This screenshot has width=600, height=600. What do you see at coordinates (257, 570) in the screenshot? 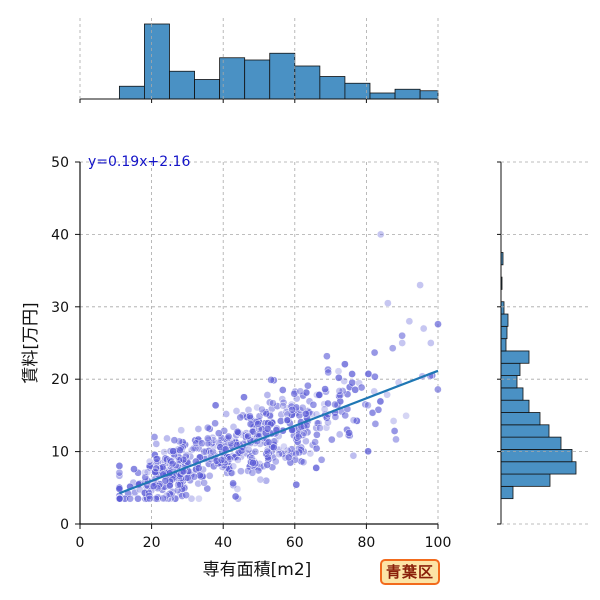
I see `x-axis-label: 専有面積[m2]` at bounding box center [257, 570].